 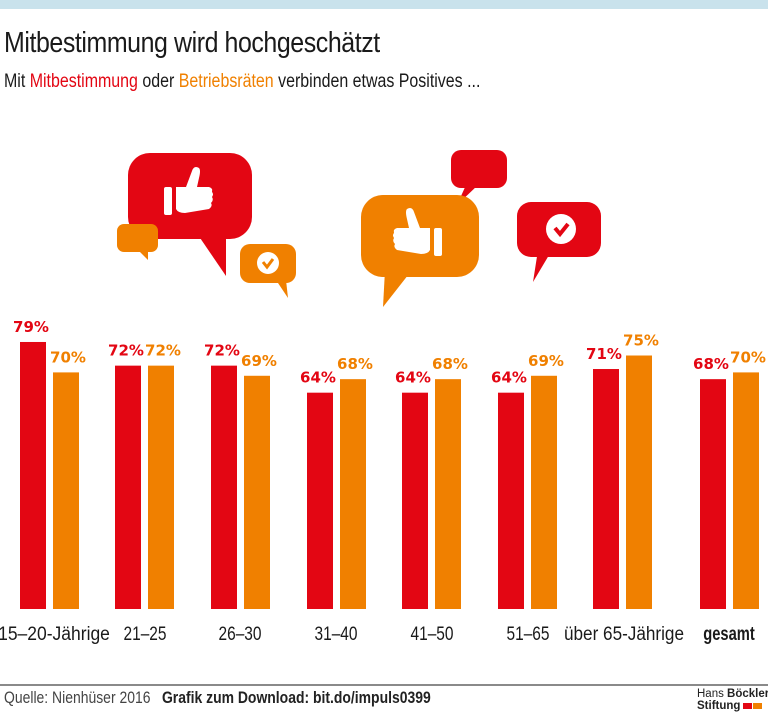 What do you see at coordinates (384, 4) in the screenshot?
I see `top-band` at bounding box center [384, 4].